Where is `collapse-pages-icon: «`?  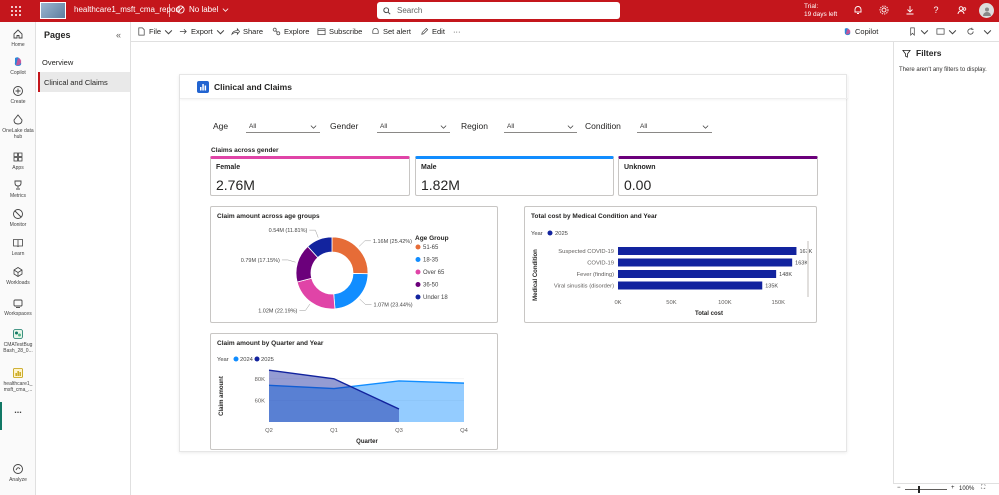 collapse-pages-icon: « is located at coordinates (119, 35).